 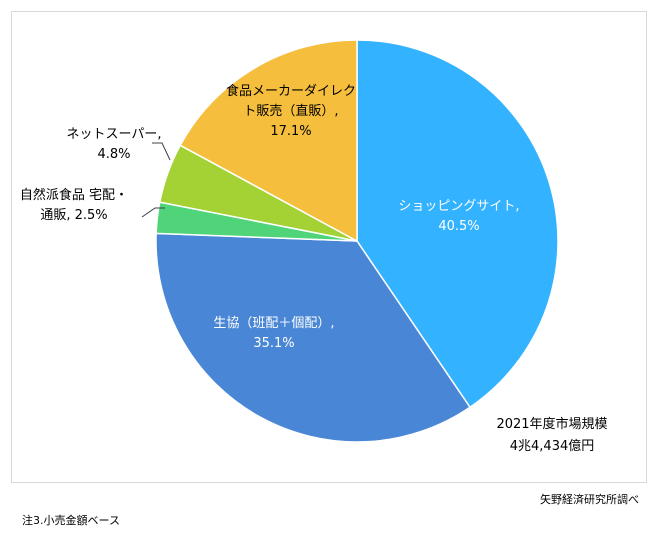 I want to click on slice-label-3-line-1: 4.8%, so click(x=113, y=154).